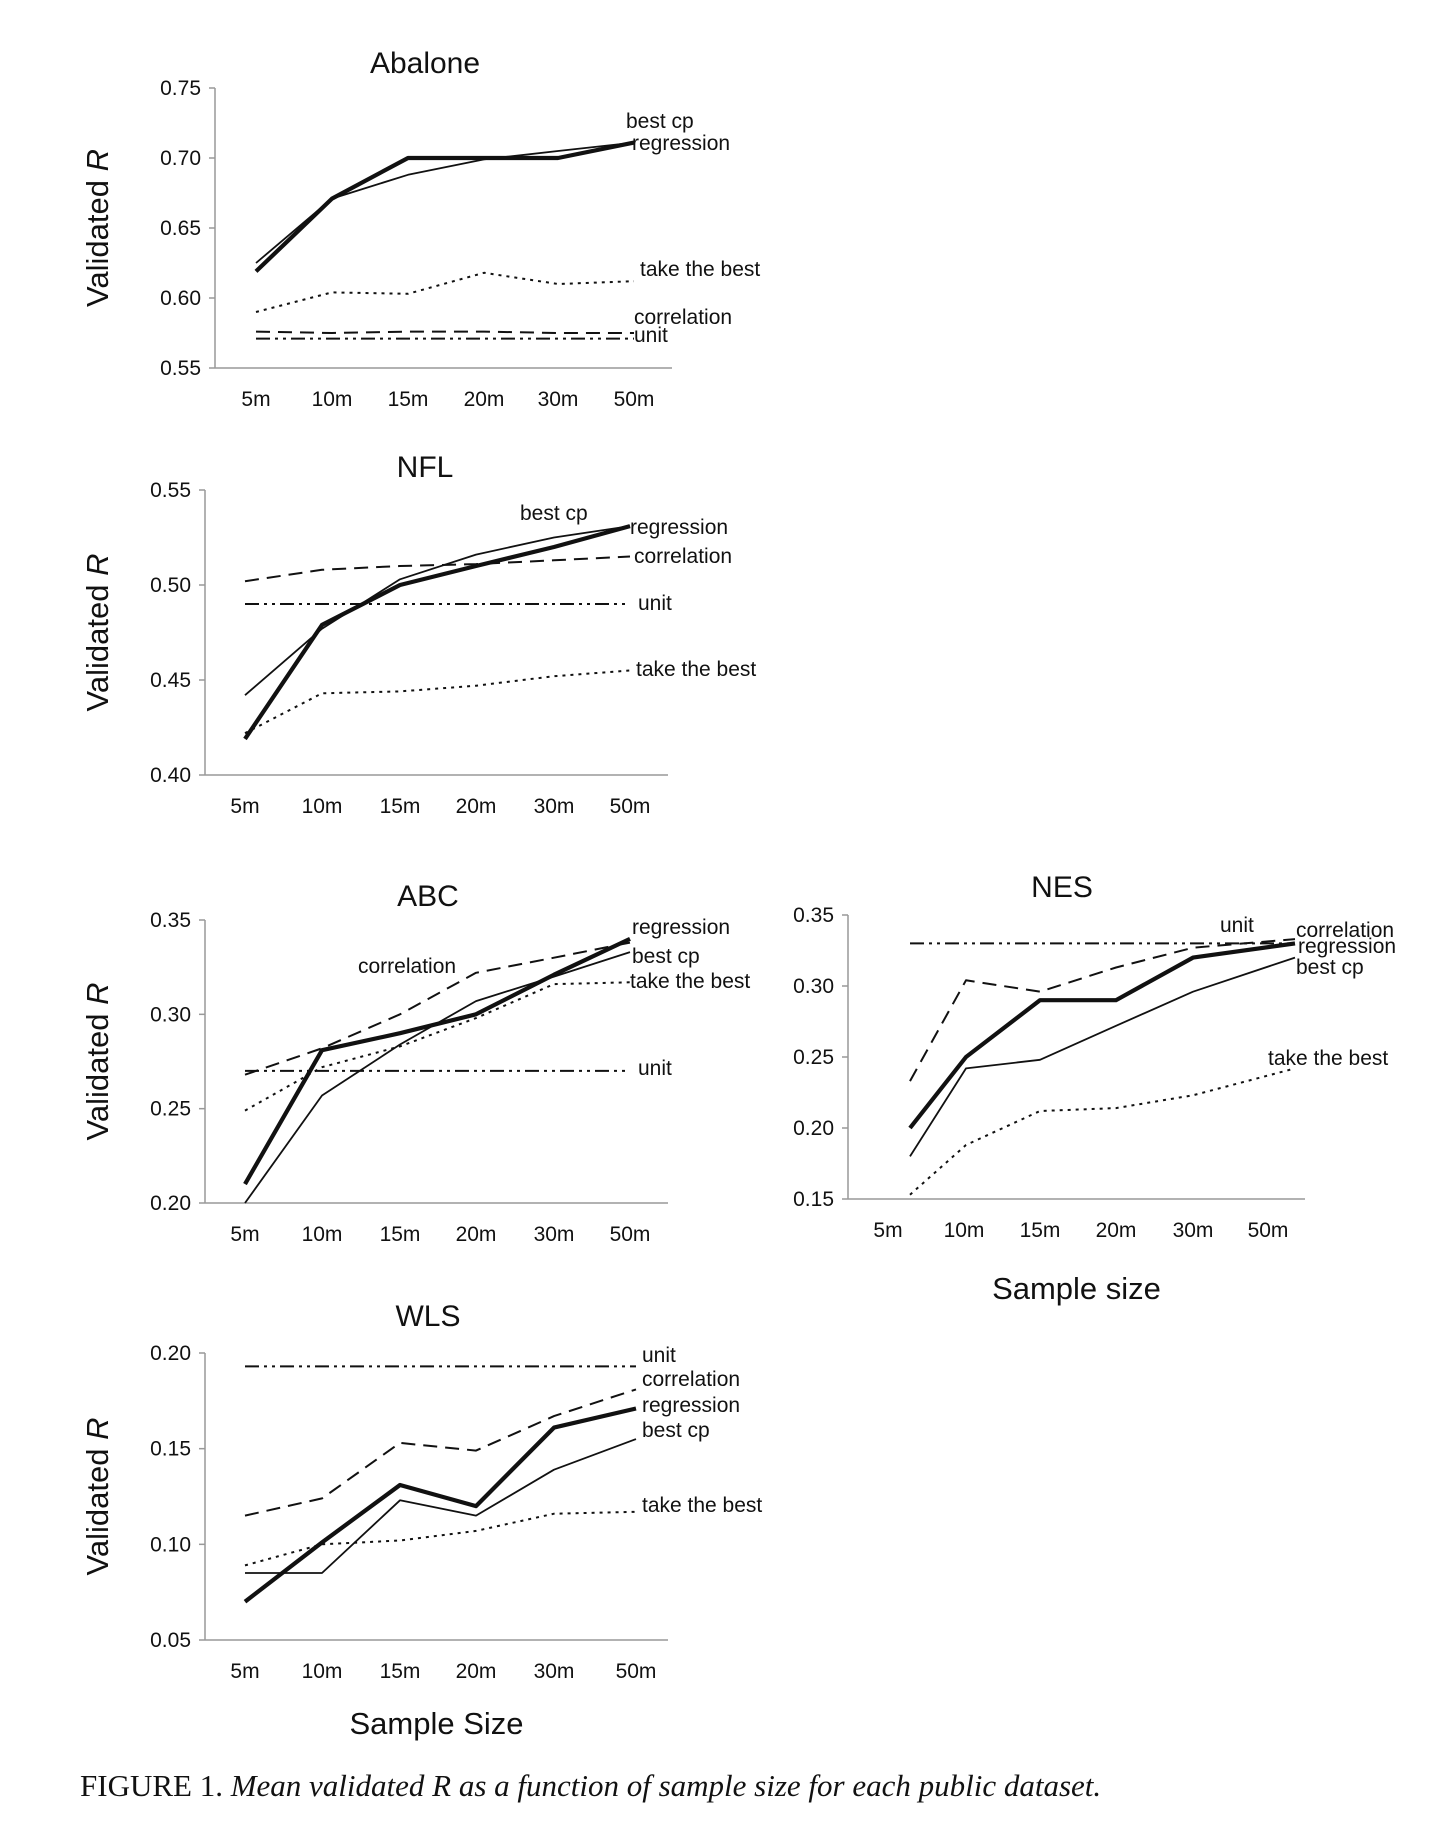  What do you see at coordinates (180, 228) in the screenshot?
I see `y-tick-label: 0.65` at bounding box center [180, 228].